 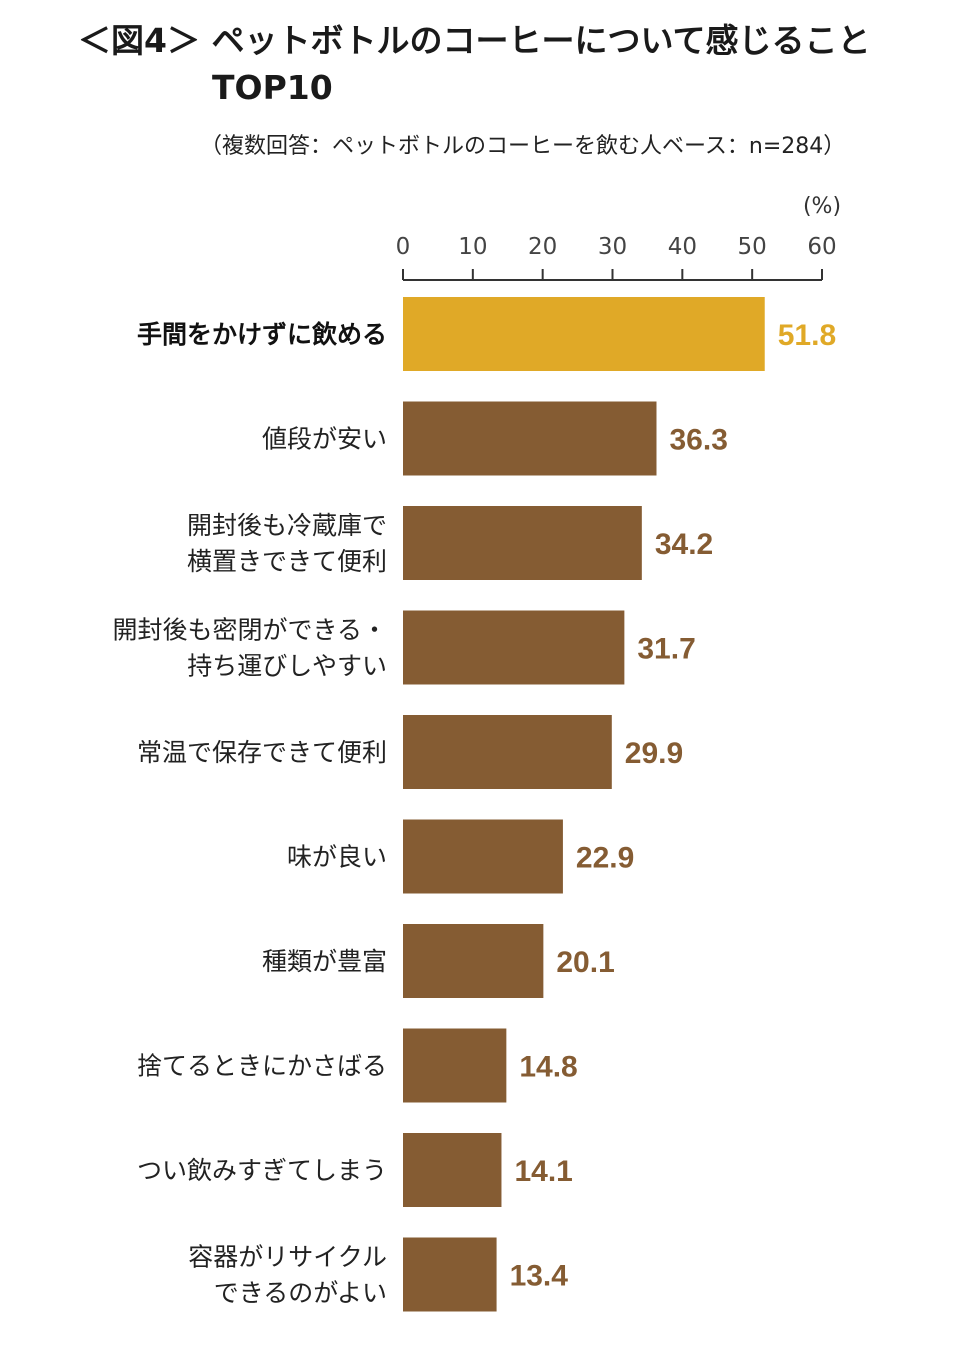 I want to click on category-label: つい飲みすぎてしまう, so click(x=262, y=1170).